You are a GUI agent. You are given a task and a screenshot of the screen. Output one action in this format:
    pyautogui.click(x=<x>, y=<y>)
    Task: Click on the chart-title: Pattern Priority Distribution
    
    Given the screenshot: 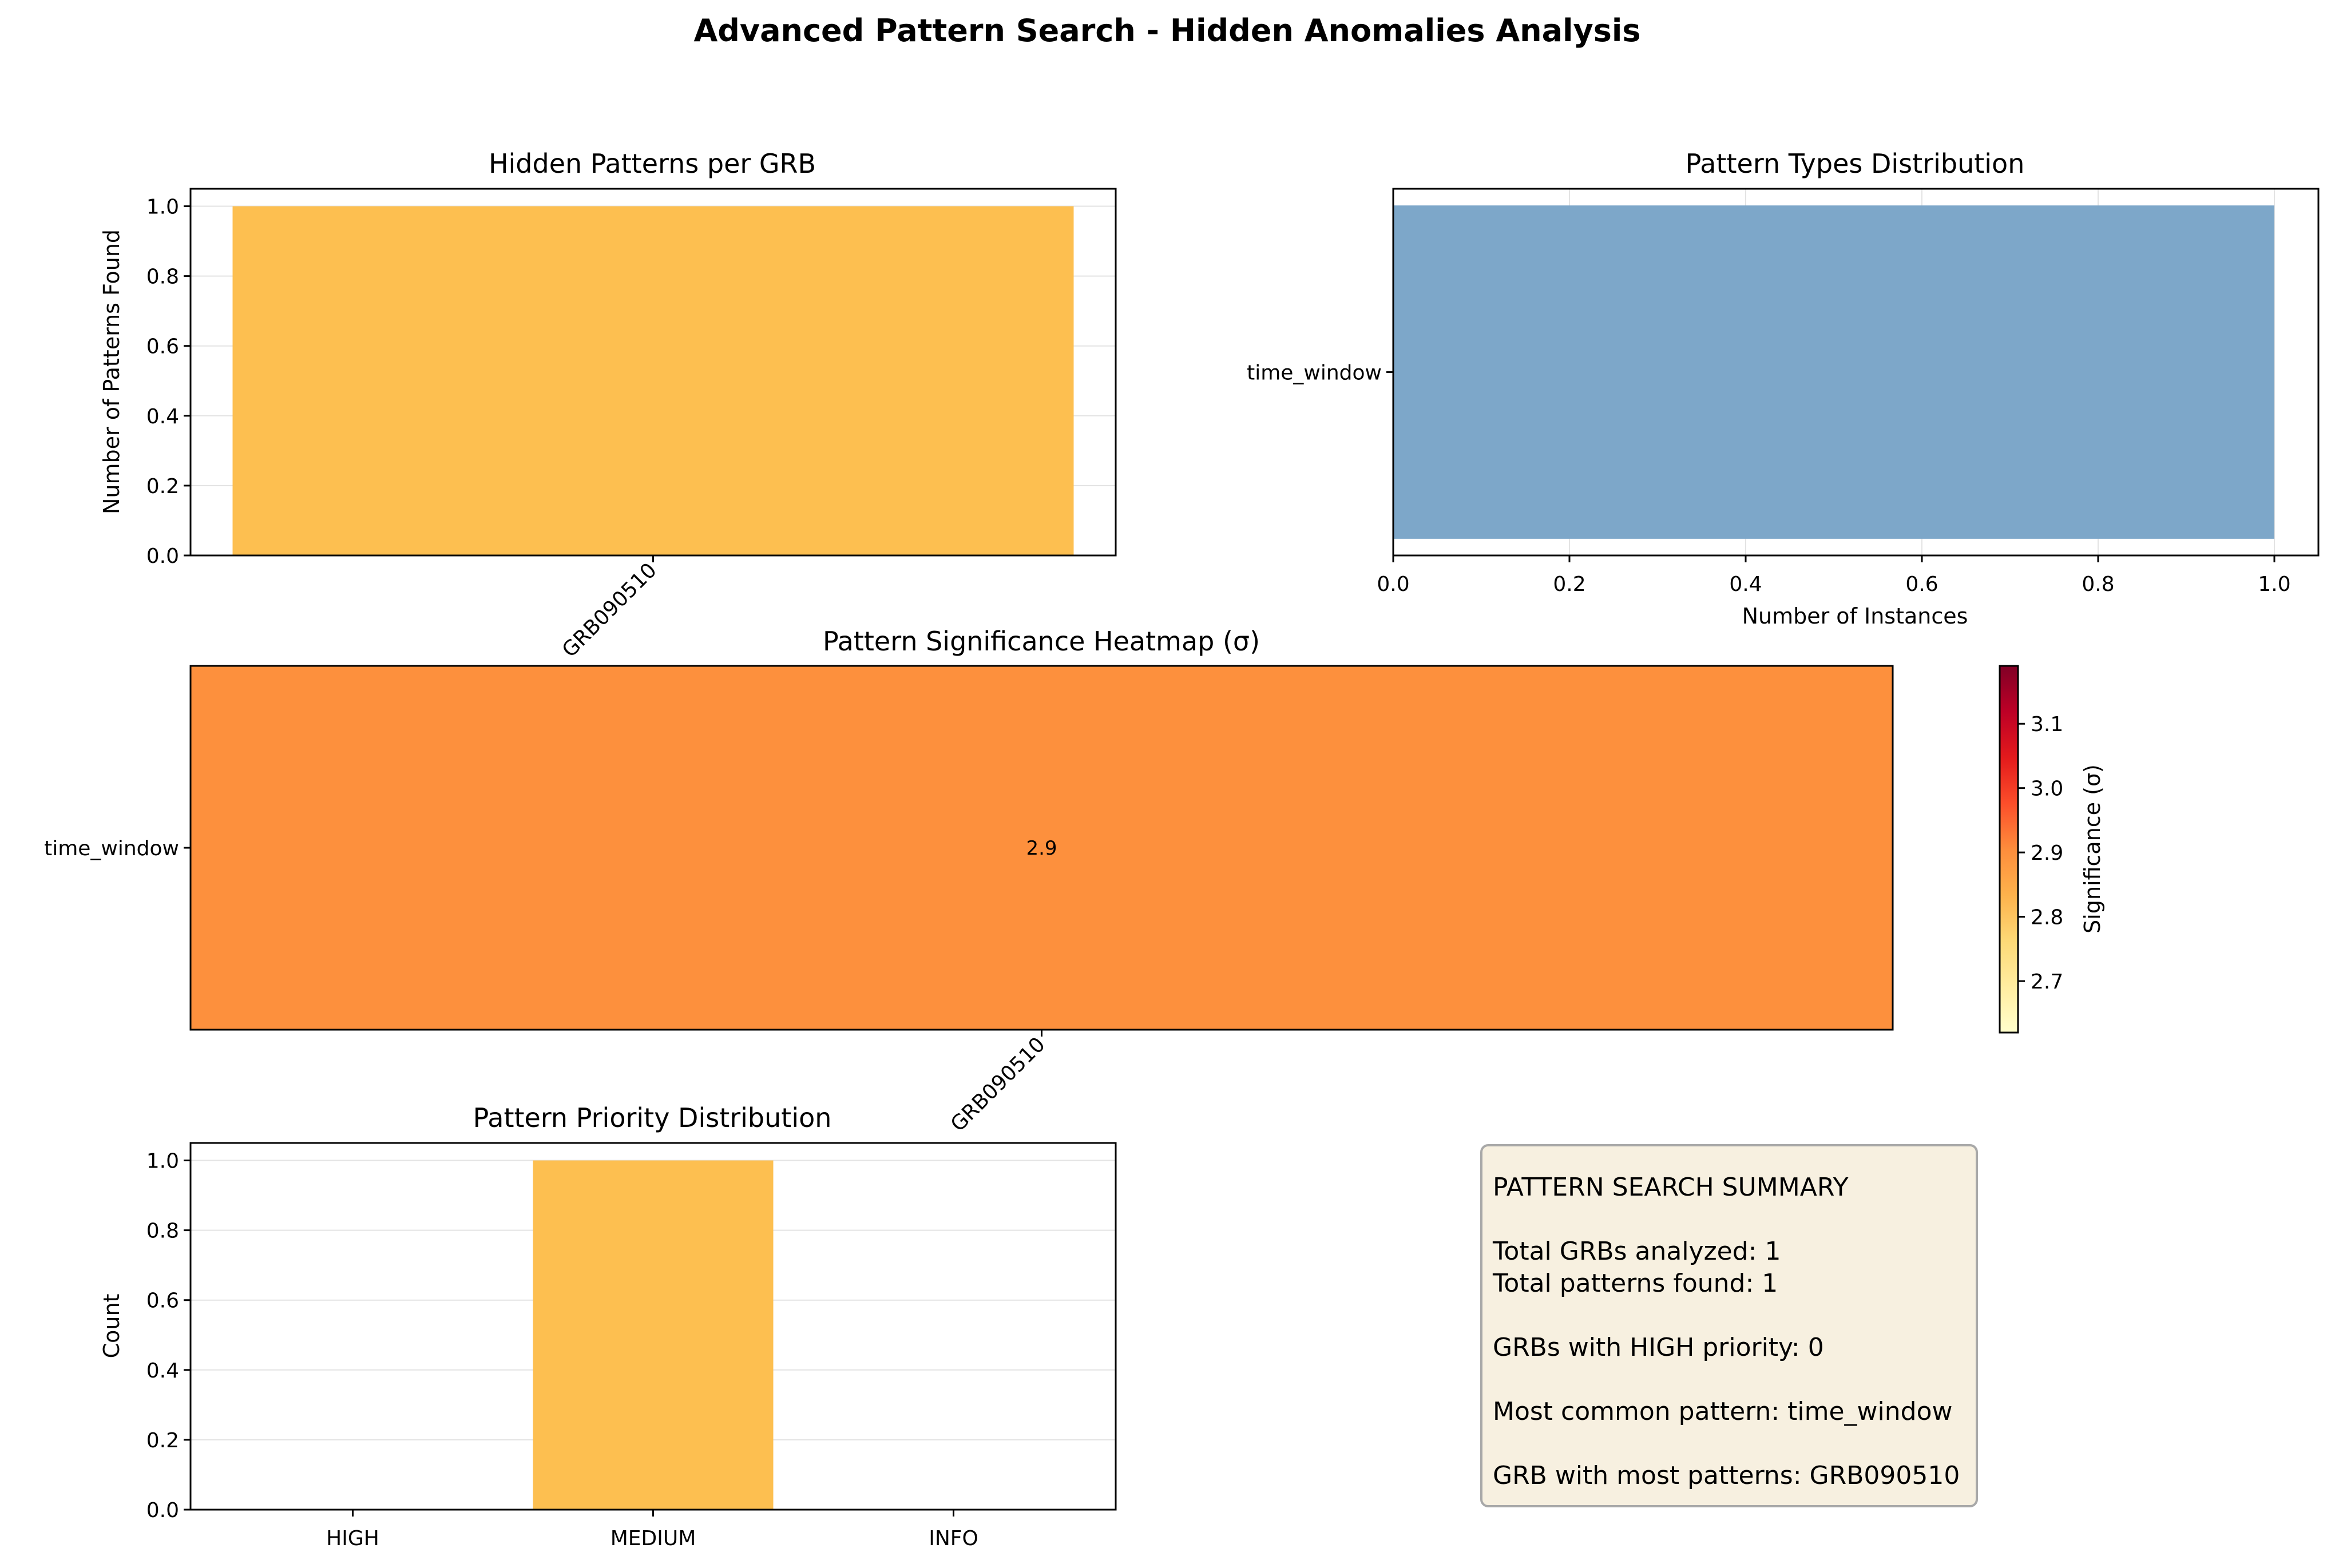 What is the action you would take?
    pyautogui.click(x=652, y=1117)
    